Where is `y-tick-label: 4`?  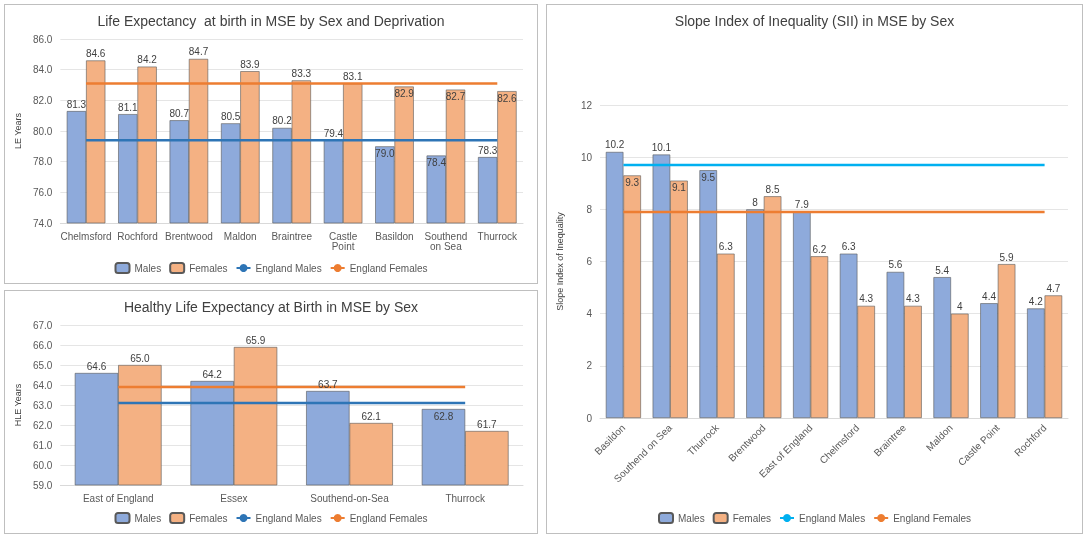 y-tick-label: 4 is located at coordinates (589, 314).